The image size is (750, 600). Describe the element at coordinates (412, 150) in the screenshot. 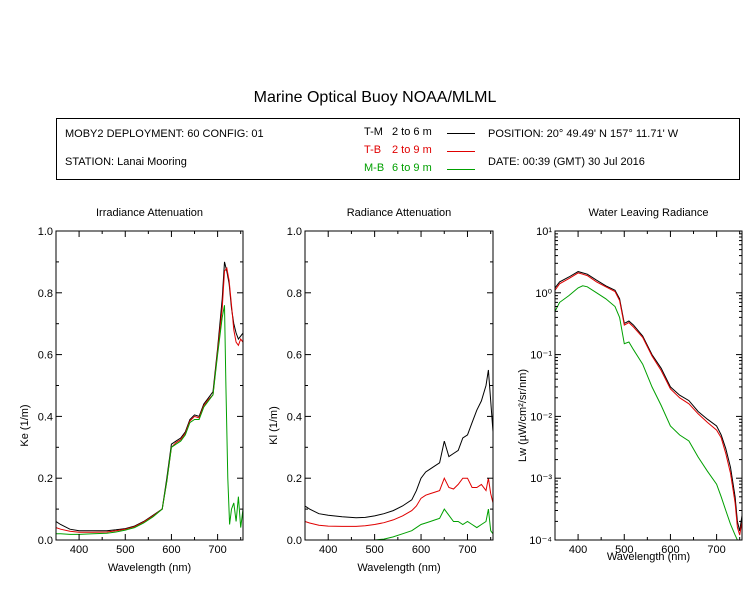

I see `legend-range-tb: 2 to 9 m` at that location.